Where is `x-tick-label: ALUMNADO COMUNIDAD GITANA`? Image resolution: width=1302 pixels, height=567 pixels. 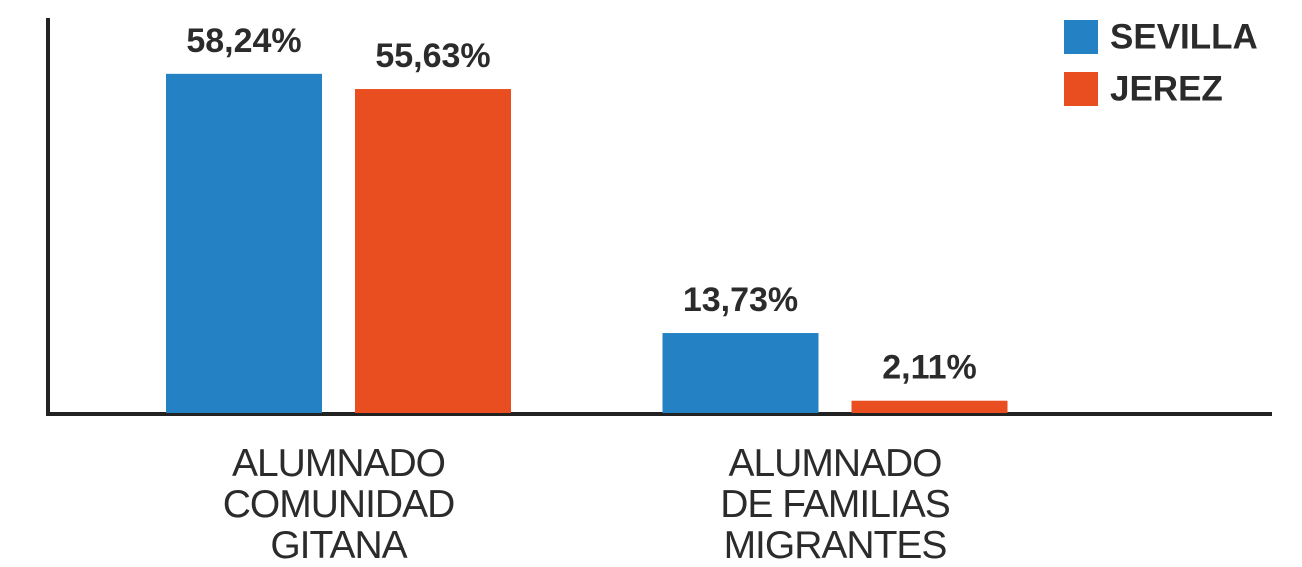
x-tick-label: ALUMNADO COMUNIDAD GITANA is located at coordinates (339, 504).